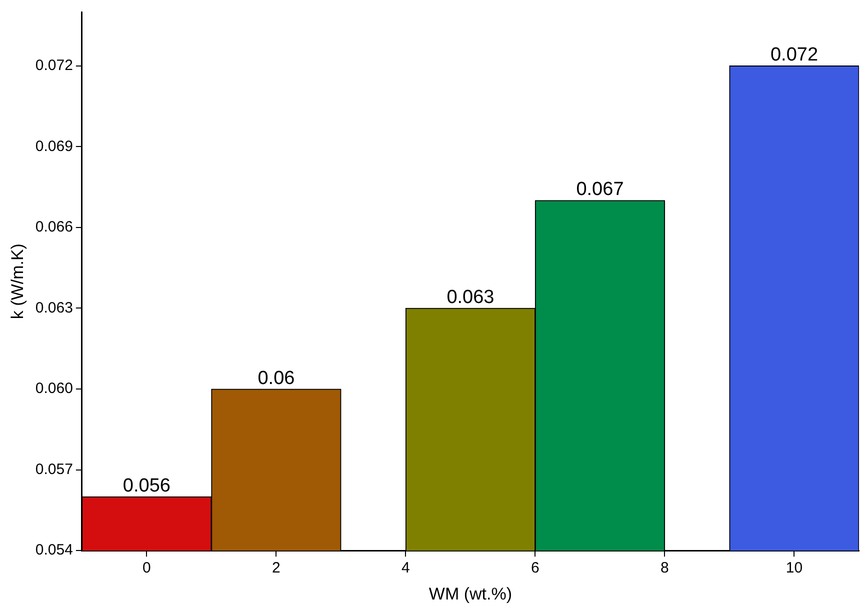 Image resolution: width=861 pixels, height=613 pixels. Describe the element at coordinates (276, 568) in the screenshot. I see `x-tick-label: 2` at that location.